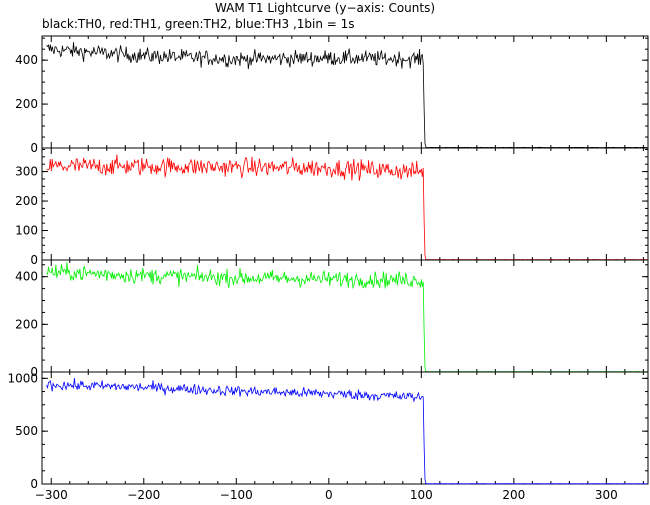 This screenshot has height=505, width=650. I want to click on x-tick-label: 300, so click(606, 495).